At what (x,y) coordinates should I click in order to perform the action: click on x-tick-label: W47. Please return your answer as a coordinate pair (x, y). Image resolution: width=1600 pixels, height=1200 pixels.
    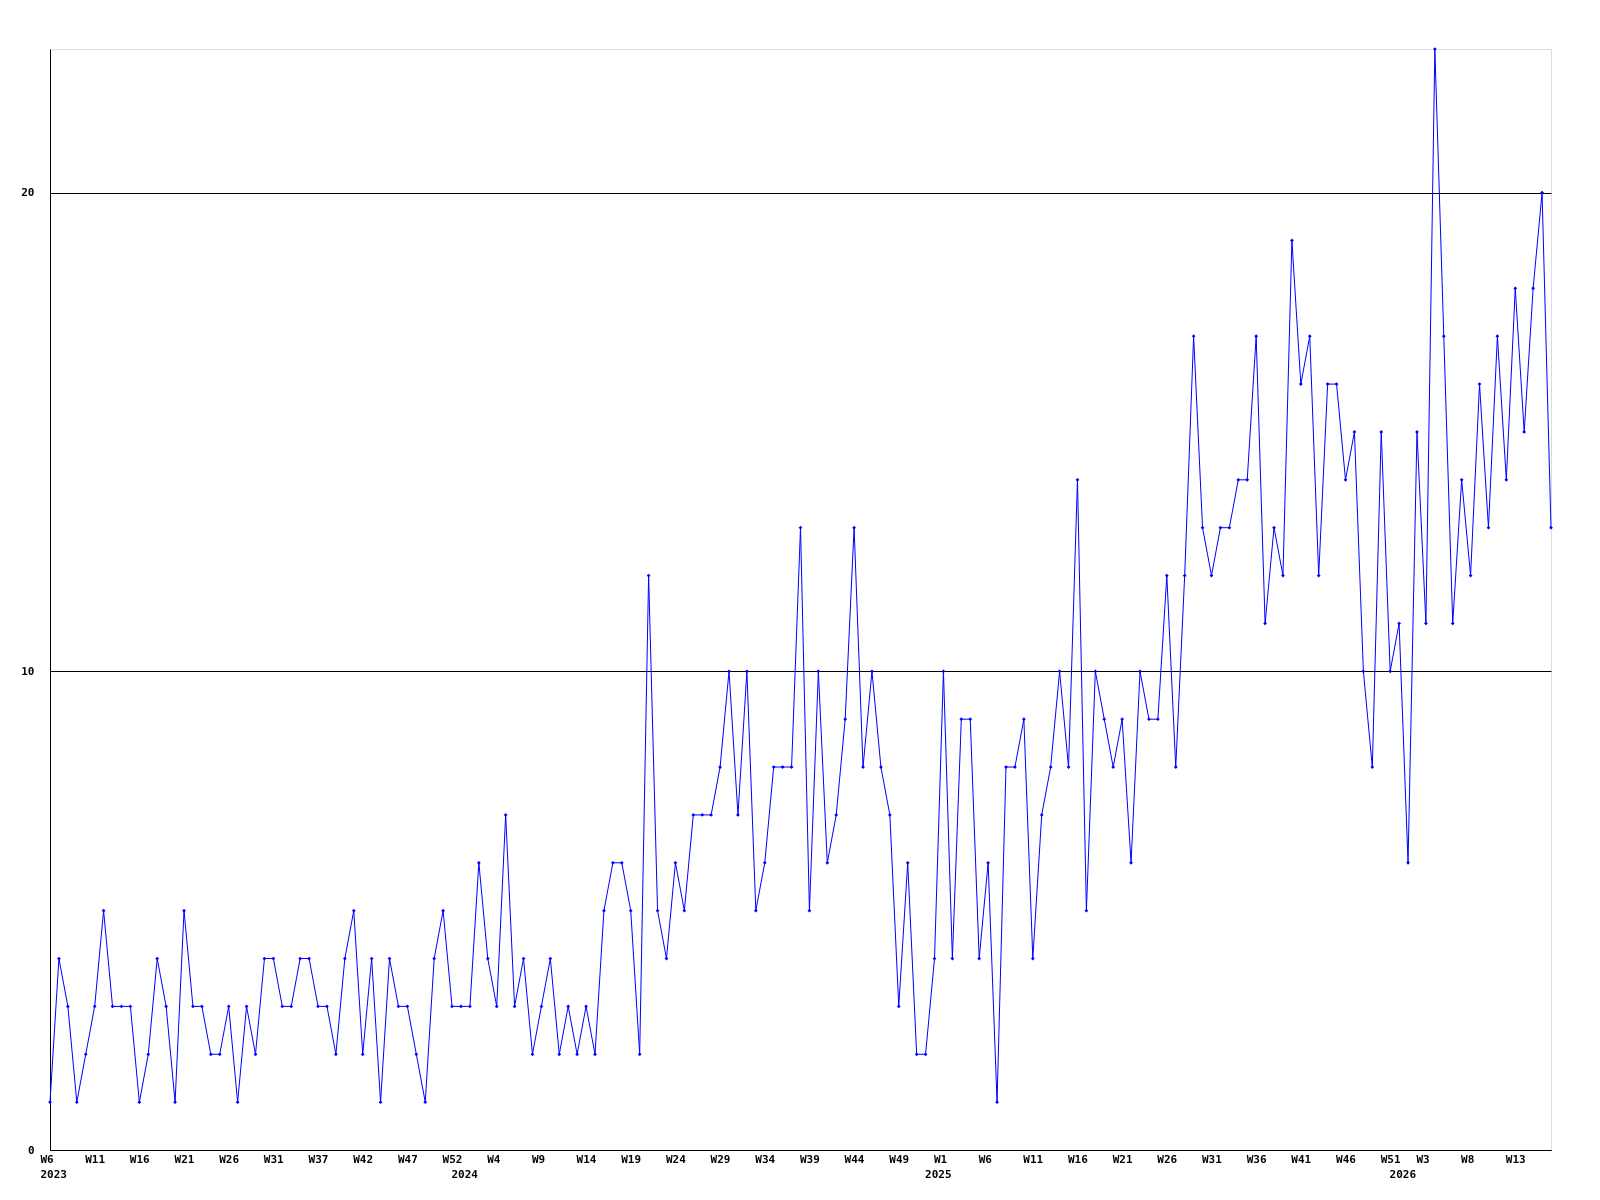
    Looking at the image, I should click on (407, 1159).